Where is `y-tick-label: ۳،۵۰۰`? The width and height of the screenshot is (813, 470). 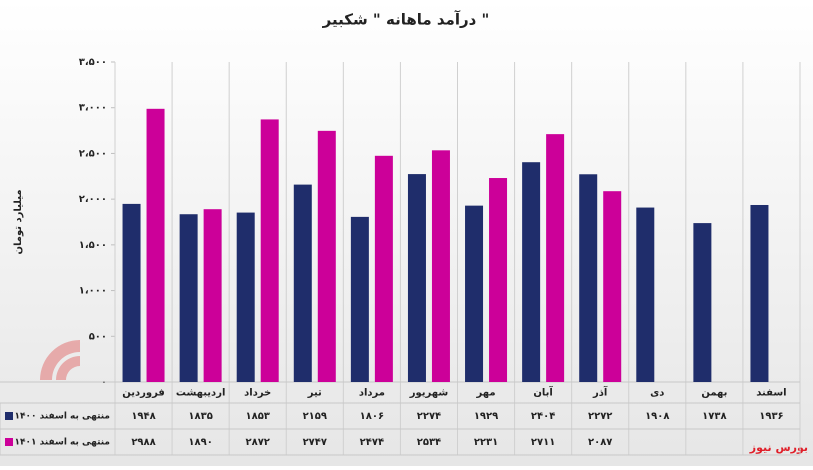
y-tick-label: ۳،۵۰۰ is located at coordinates (93, 62).